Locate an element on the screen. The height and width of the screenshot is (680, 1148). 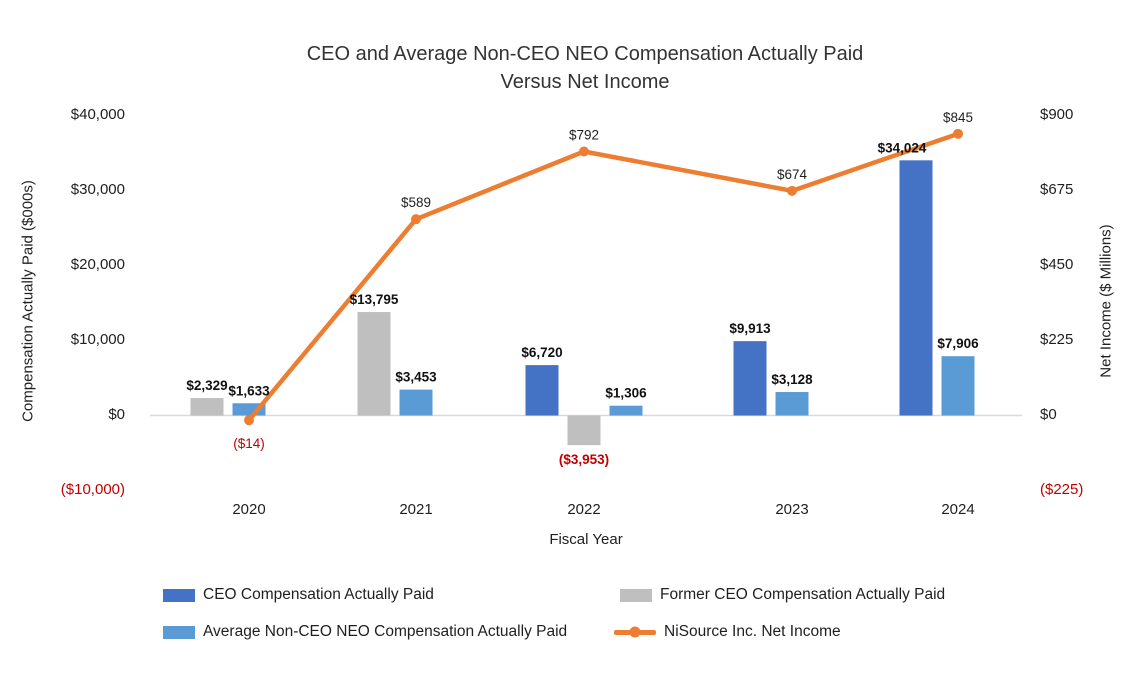
left-axis-tick: $10,000 is located at coordinates (97, 339).